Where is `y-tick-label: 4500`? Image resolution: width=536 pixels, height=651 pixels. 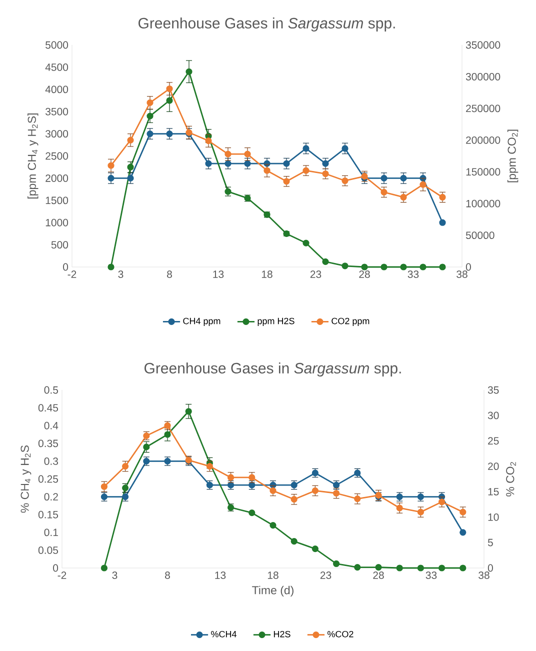
y-tick-label: 4500 is located at coordinates (56, 67).